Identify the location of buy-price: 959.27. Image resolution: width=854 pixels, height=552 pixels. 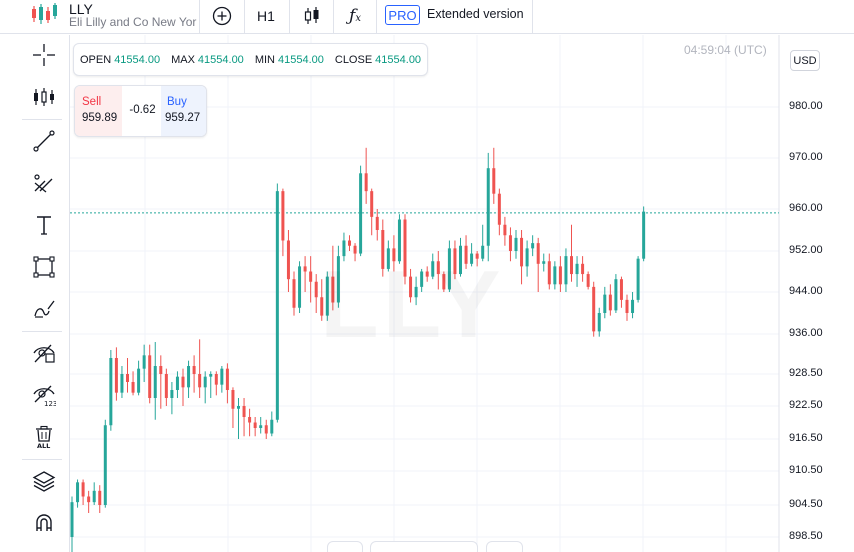
(183, 118).